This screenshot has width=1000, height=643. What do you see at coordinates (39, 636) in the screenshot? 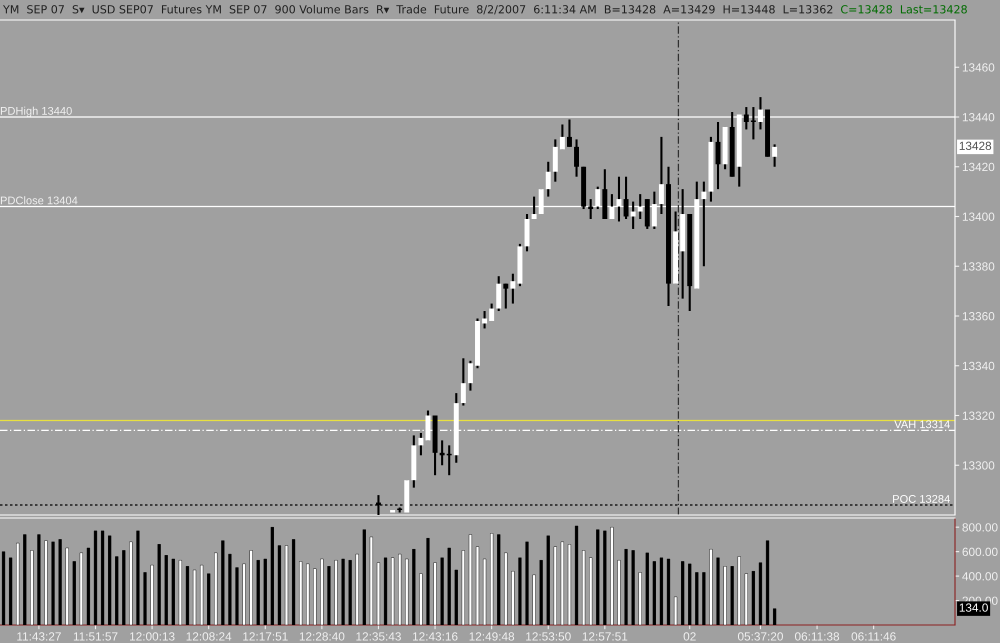
I see `x-tick-label: 11:43:27` at bounding box center [39, 636].